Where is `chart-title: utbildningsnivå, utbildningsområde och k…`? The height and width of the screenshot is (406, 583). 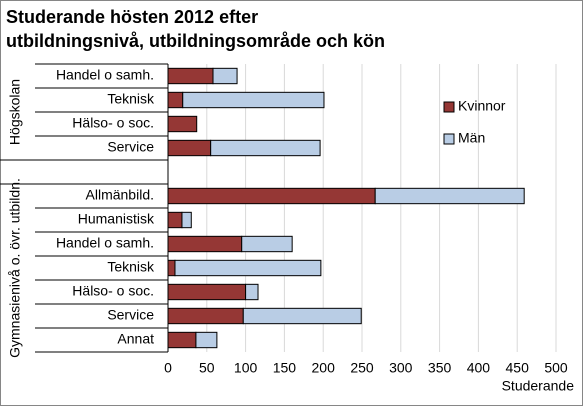 chart-title: utbildningsnivå, utbildningsområde och k… is located at coordinates (195, 41).